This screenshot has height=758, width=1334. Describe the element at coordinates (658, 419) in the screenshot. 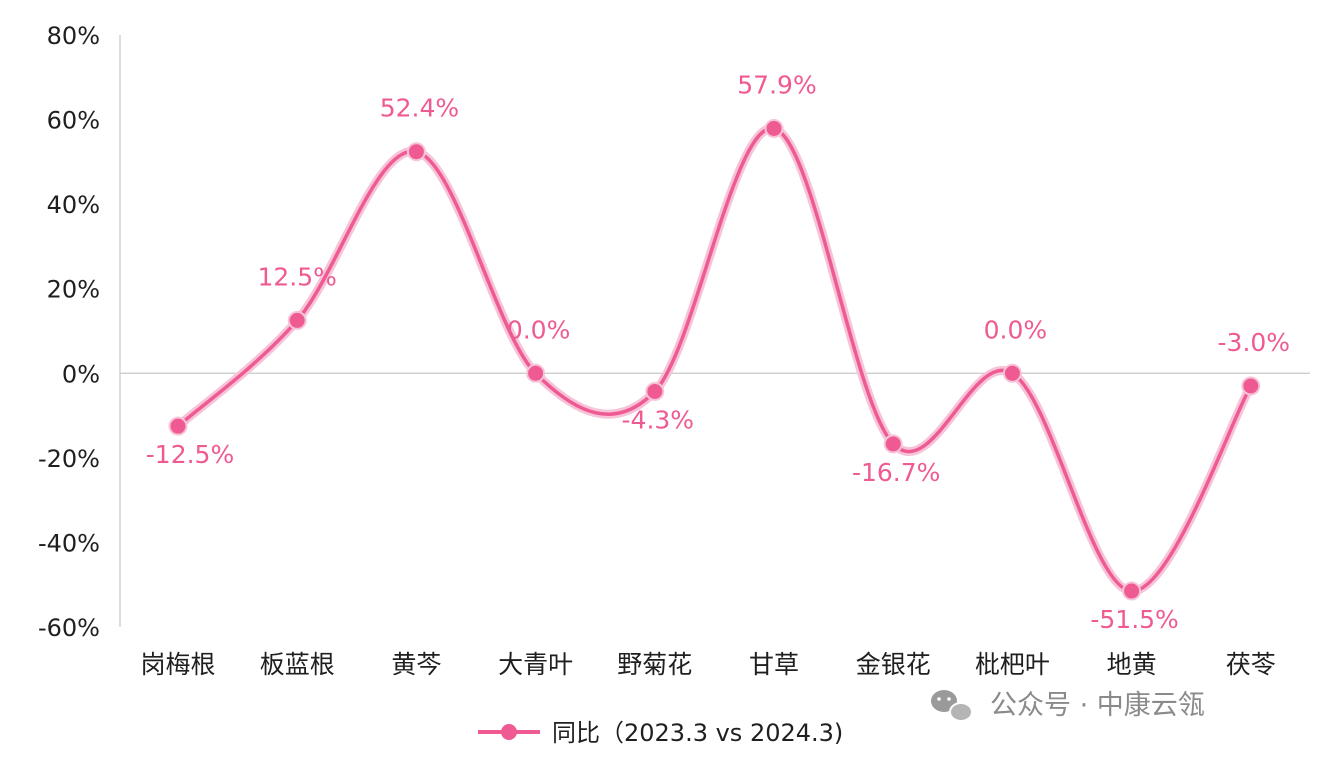

I see `data-label: -4.3%` at that location.